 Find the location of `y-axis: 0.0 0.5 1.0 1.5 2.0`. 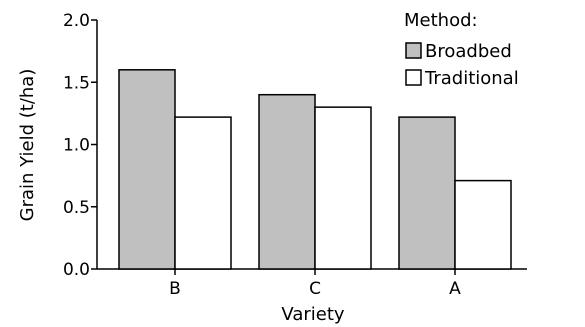

y-axis: 0.0 0.5 1.0 1.5 2.0 is located at coordinates (80, 145).